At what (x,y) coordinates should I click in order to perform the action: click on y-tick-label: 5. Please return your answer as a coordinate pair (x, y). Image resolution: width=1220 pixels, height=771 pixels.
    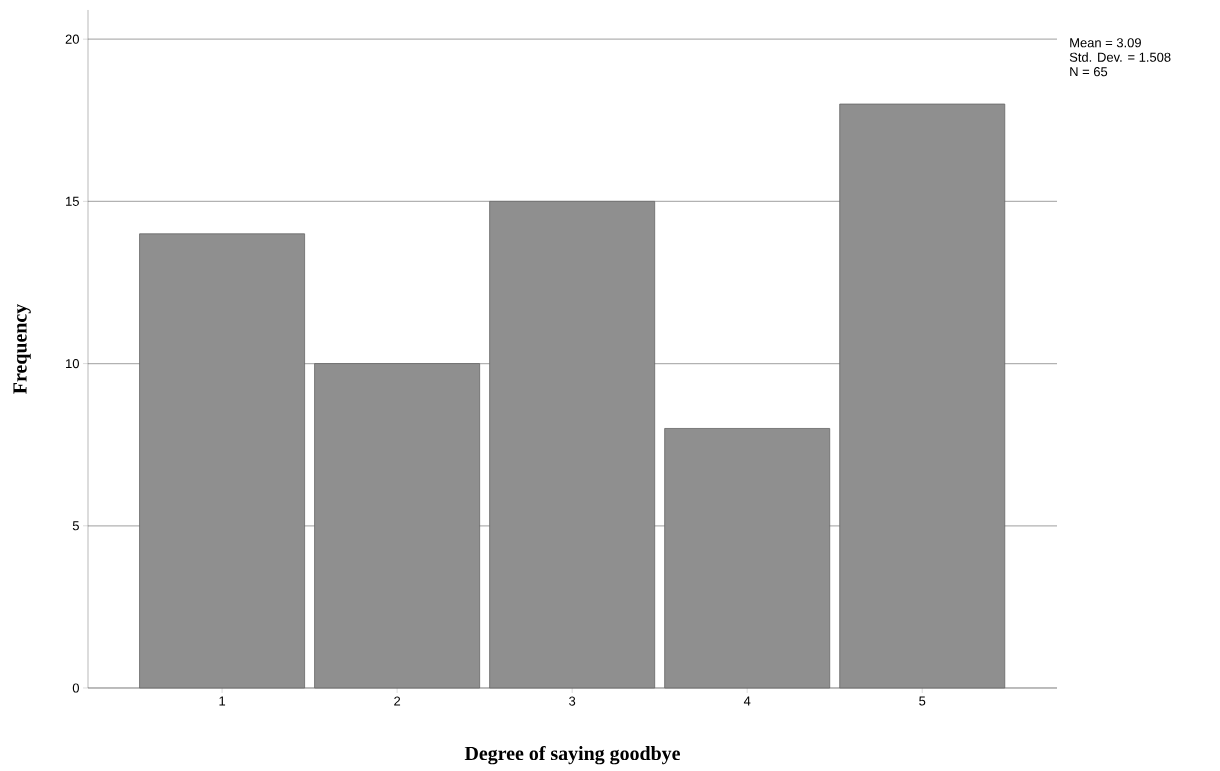
    Looking at the image, I should click on (75, 526).